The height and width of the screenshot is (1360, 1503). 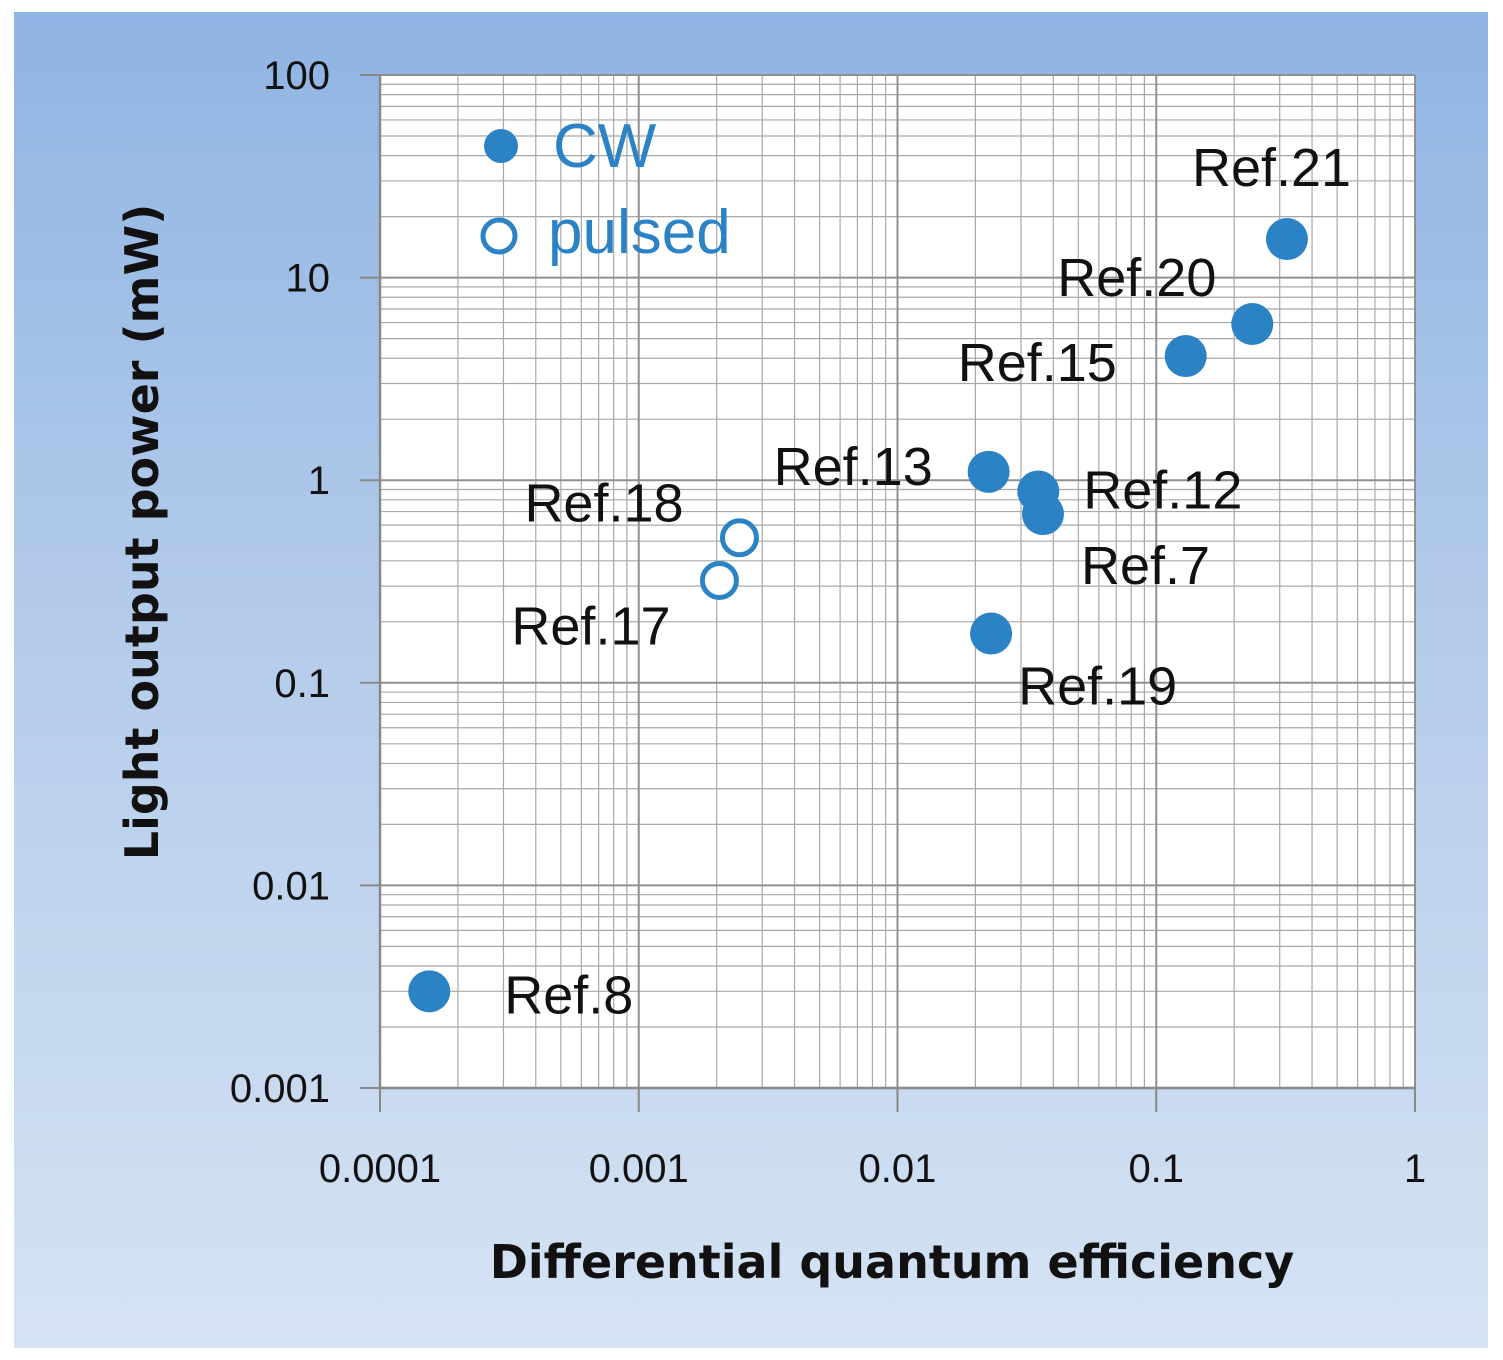 What do you see at coordinates (1136, 278) in the screenshot?
I see `label-ref-20: Ref.20` at bounding box center [1136, 278].